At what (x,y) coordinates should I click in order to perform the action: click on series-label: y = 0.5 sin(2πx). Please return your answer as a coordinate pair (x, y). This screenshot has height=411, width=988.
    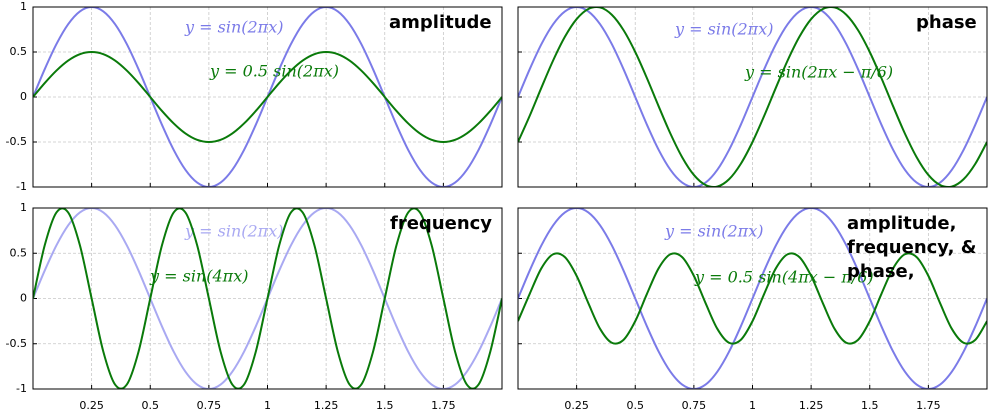
    Looking at the image, I should click on (274, 71).